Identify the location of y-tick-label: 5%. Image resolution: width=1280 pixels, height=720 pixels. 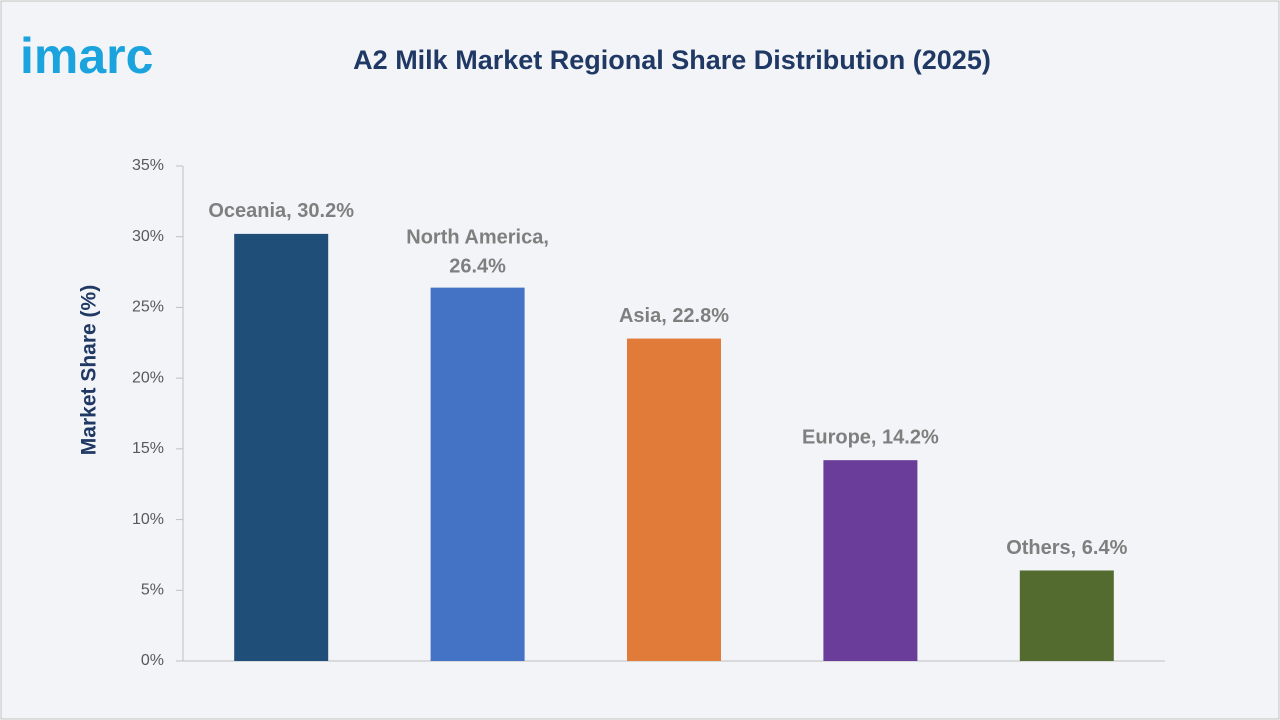
(152, 590).